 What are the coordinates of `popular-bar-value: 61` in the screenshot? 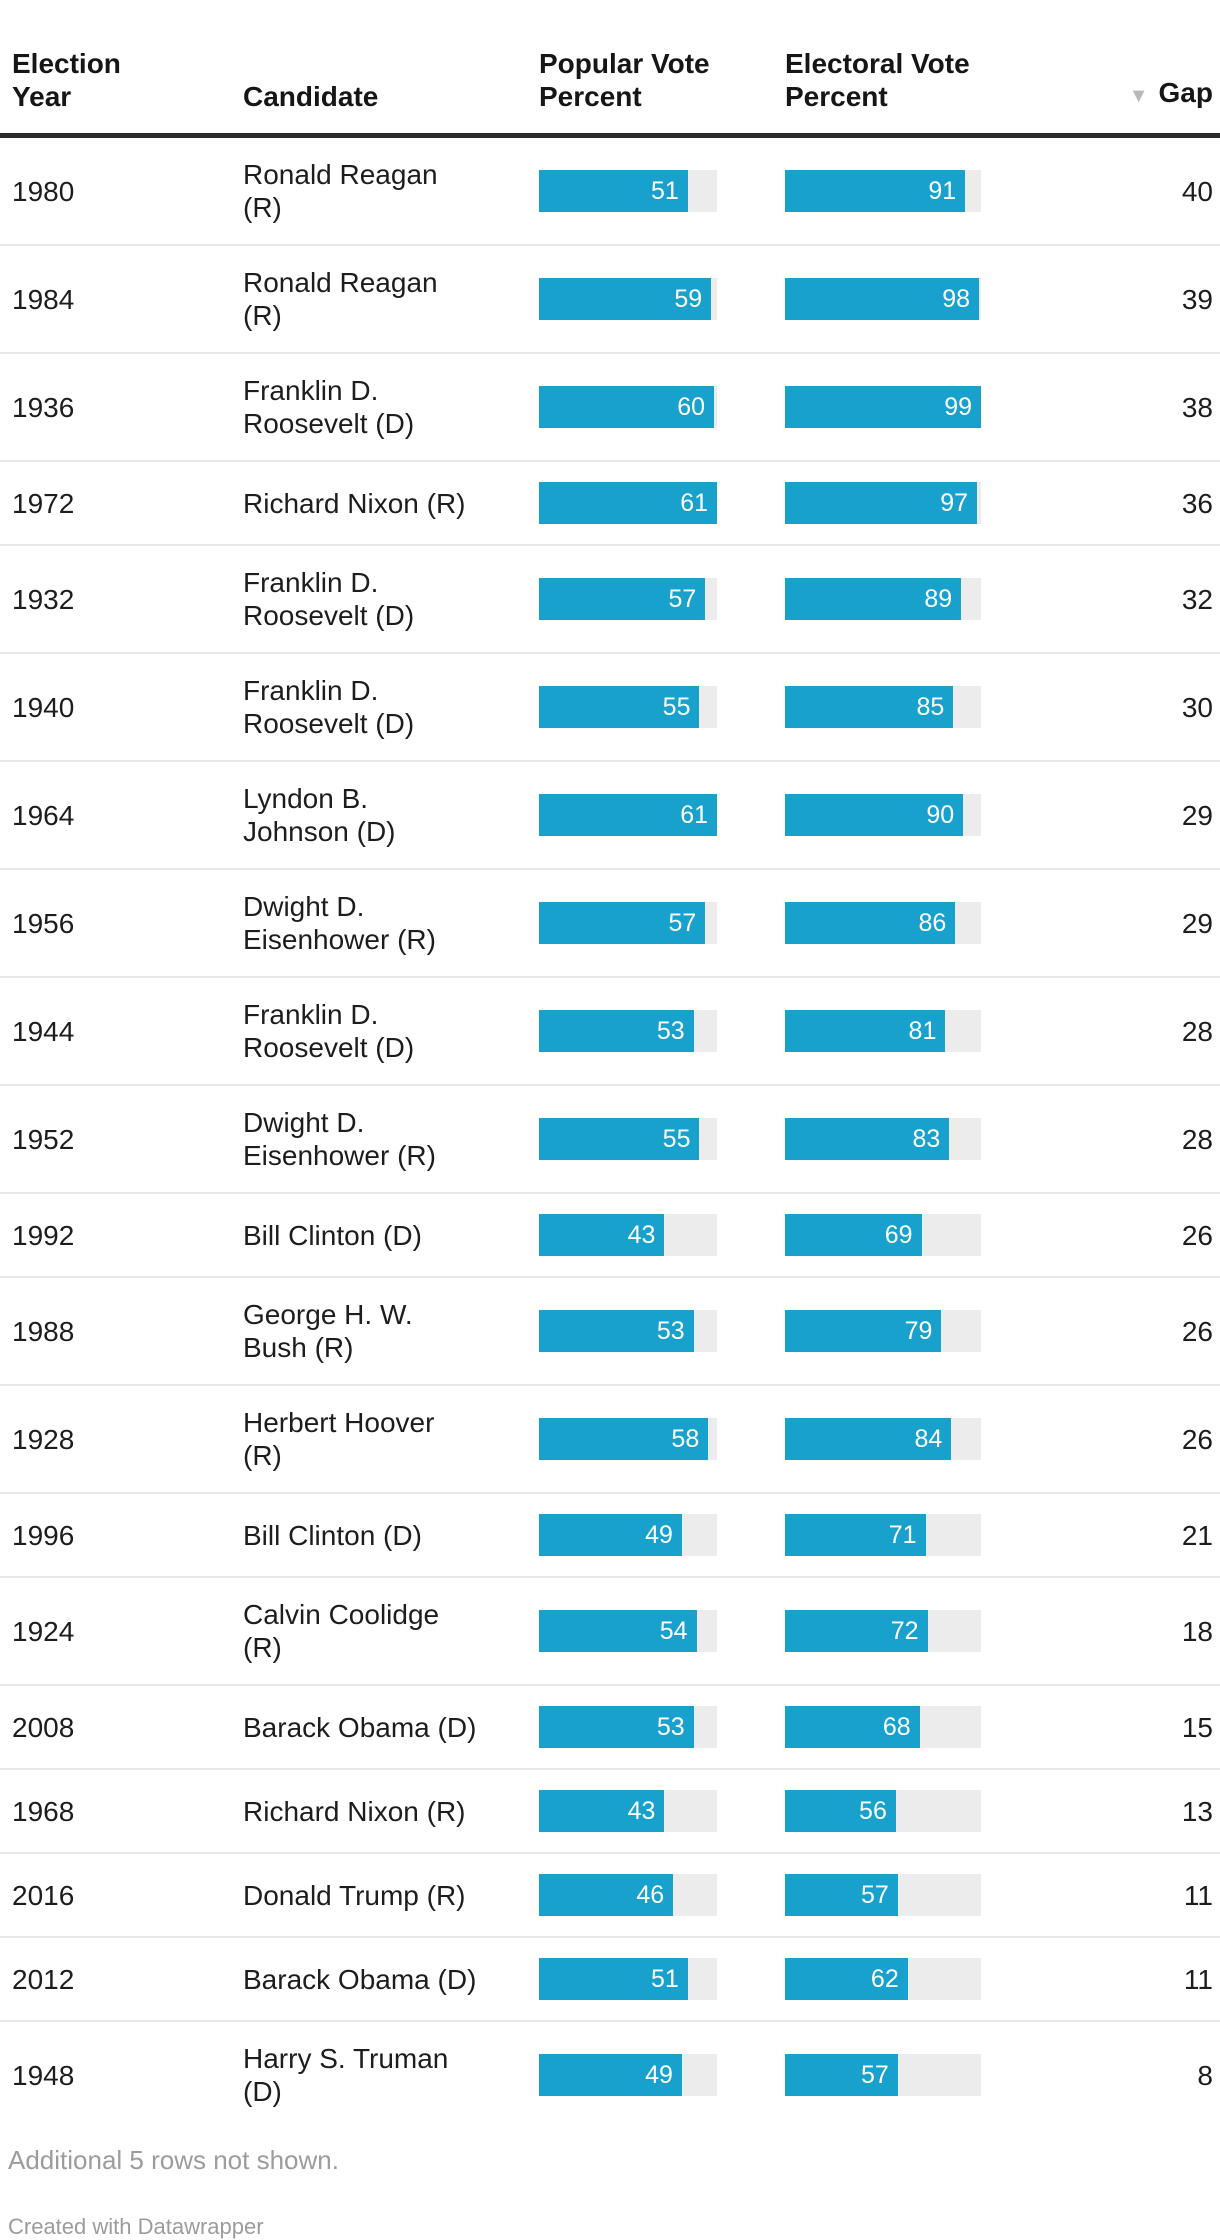 It's located at (694, 814).